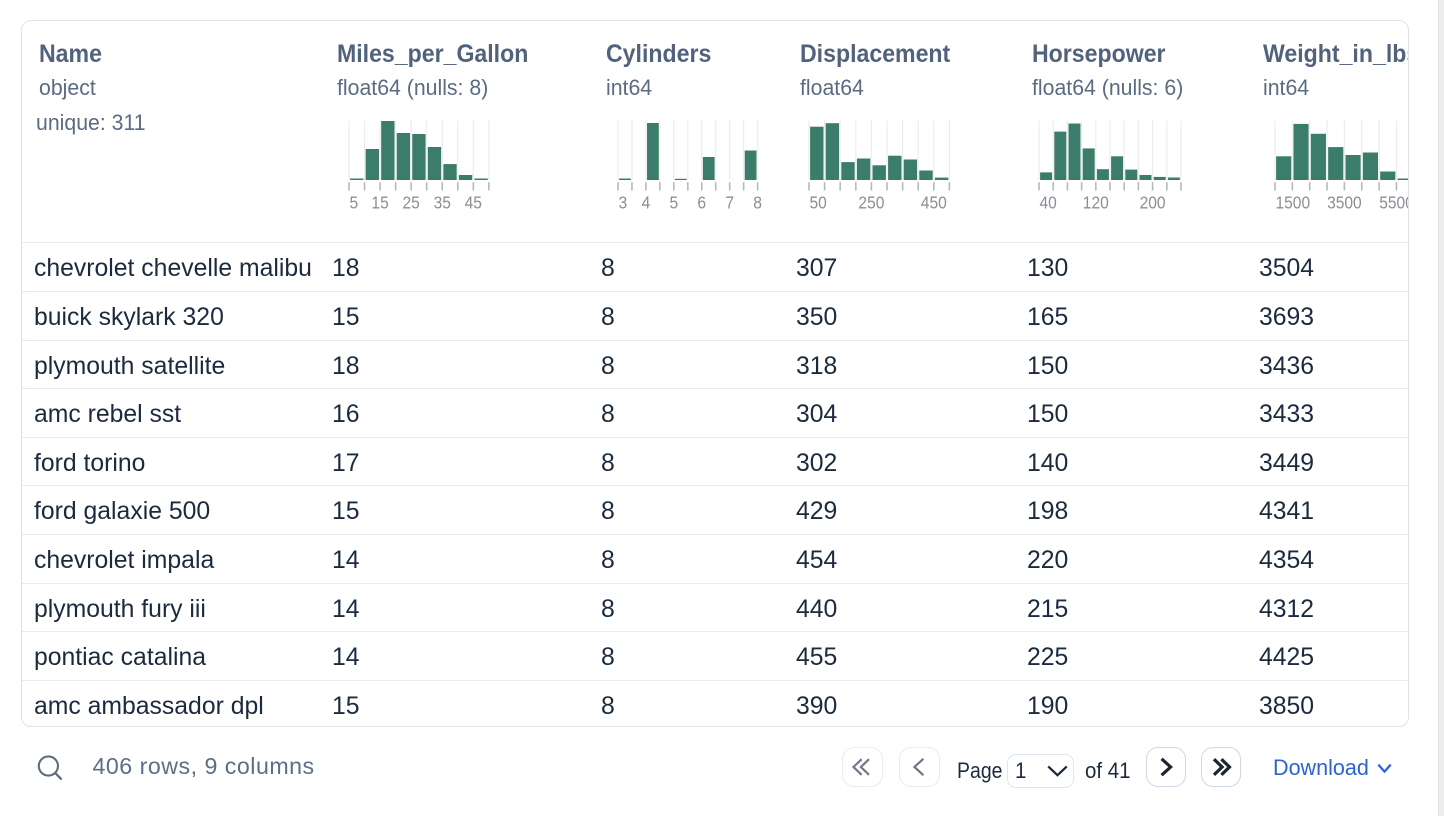  Describe the element at coordinates (818, 202) in the screenshot. I see `svg-text: 50` at that location.